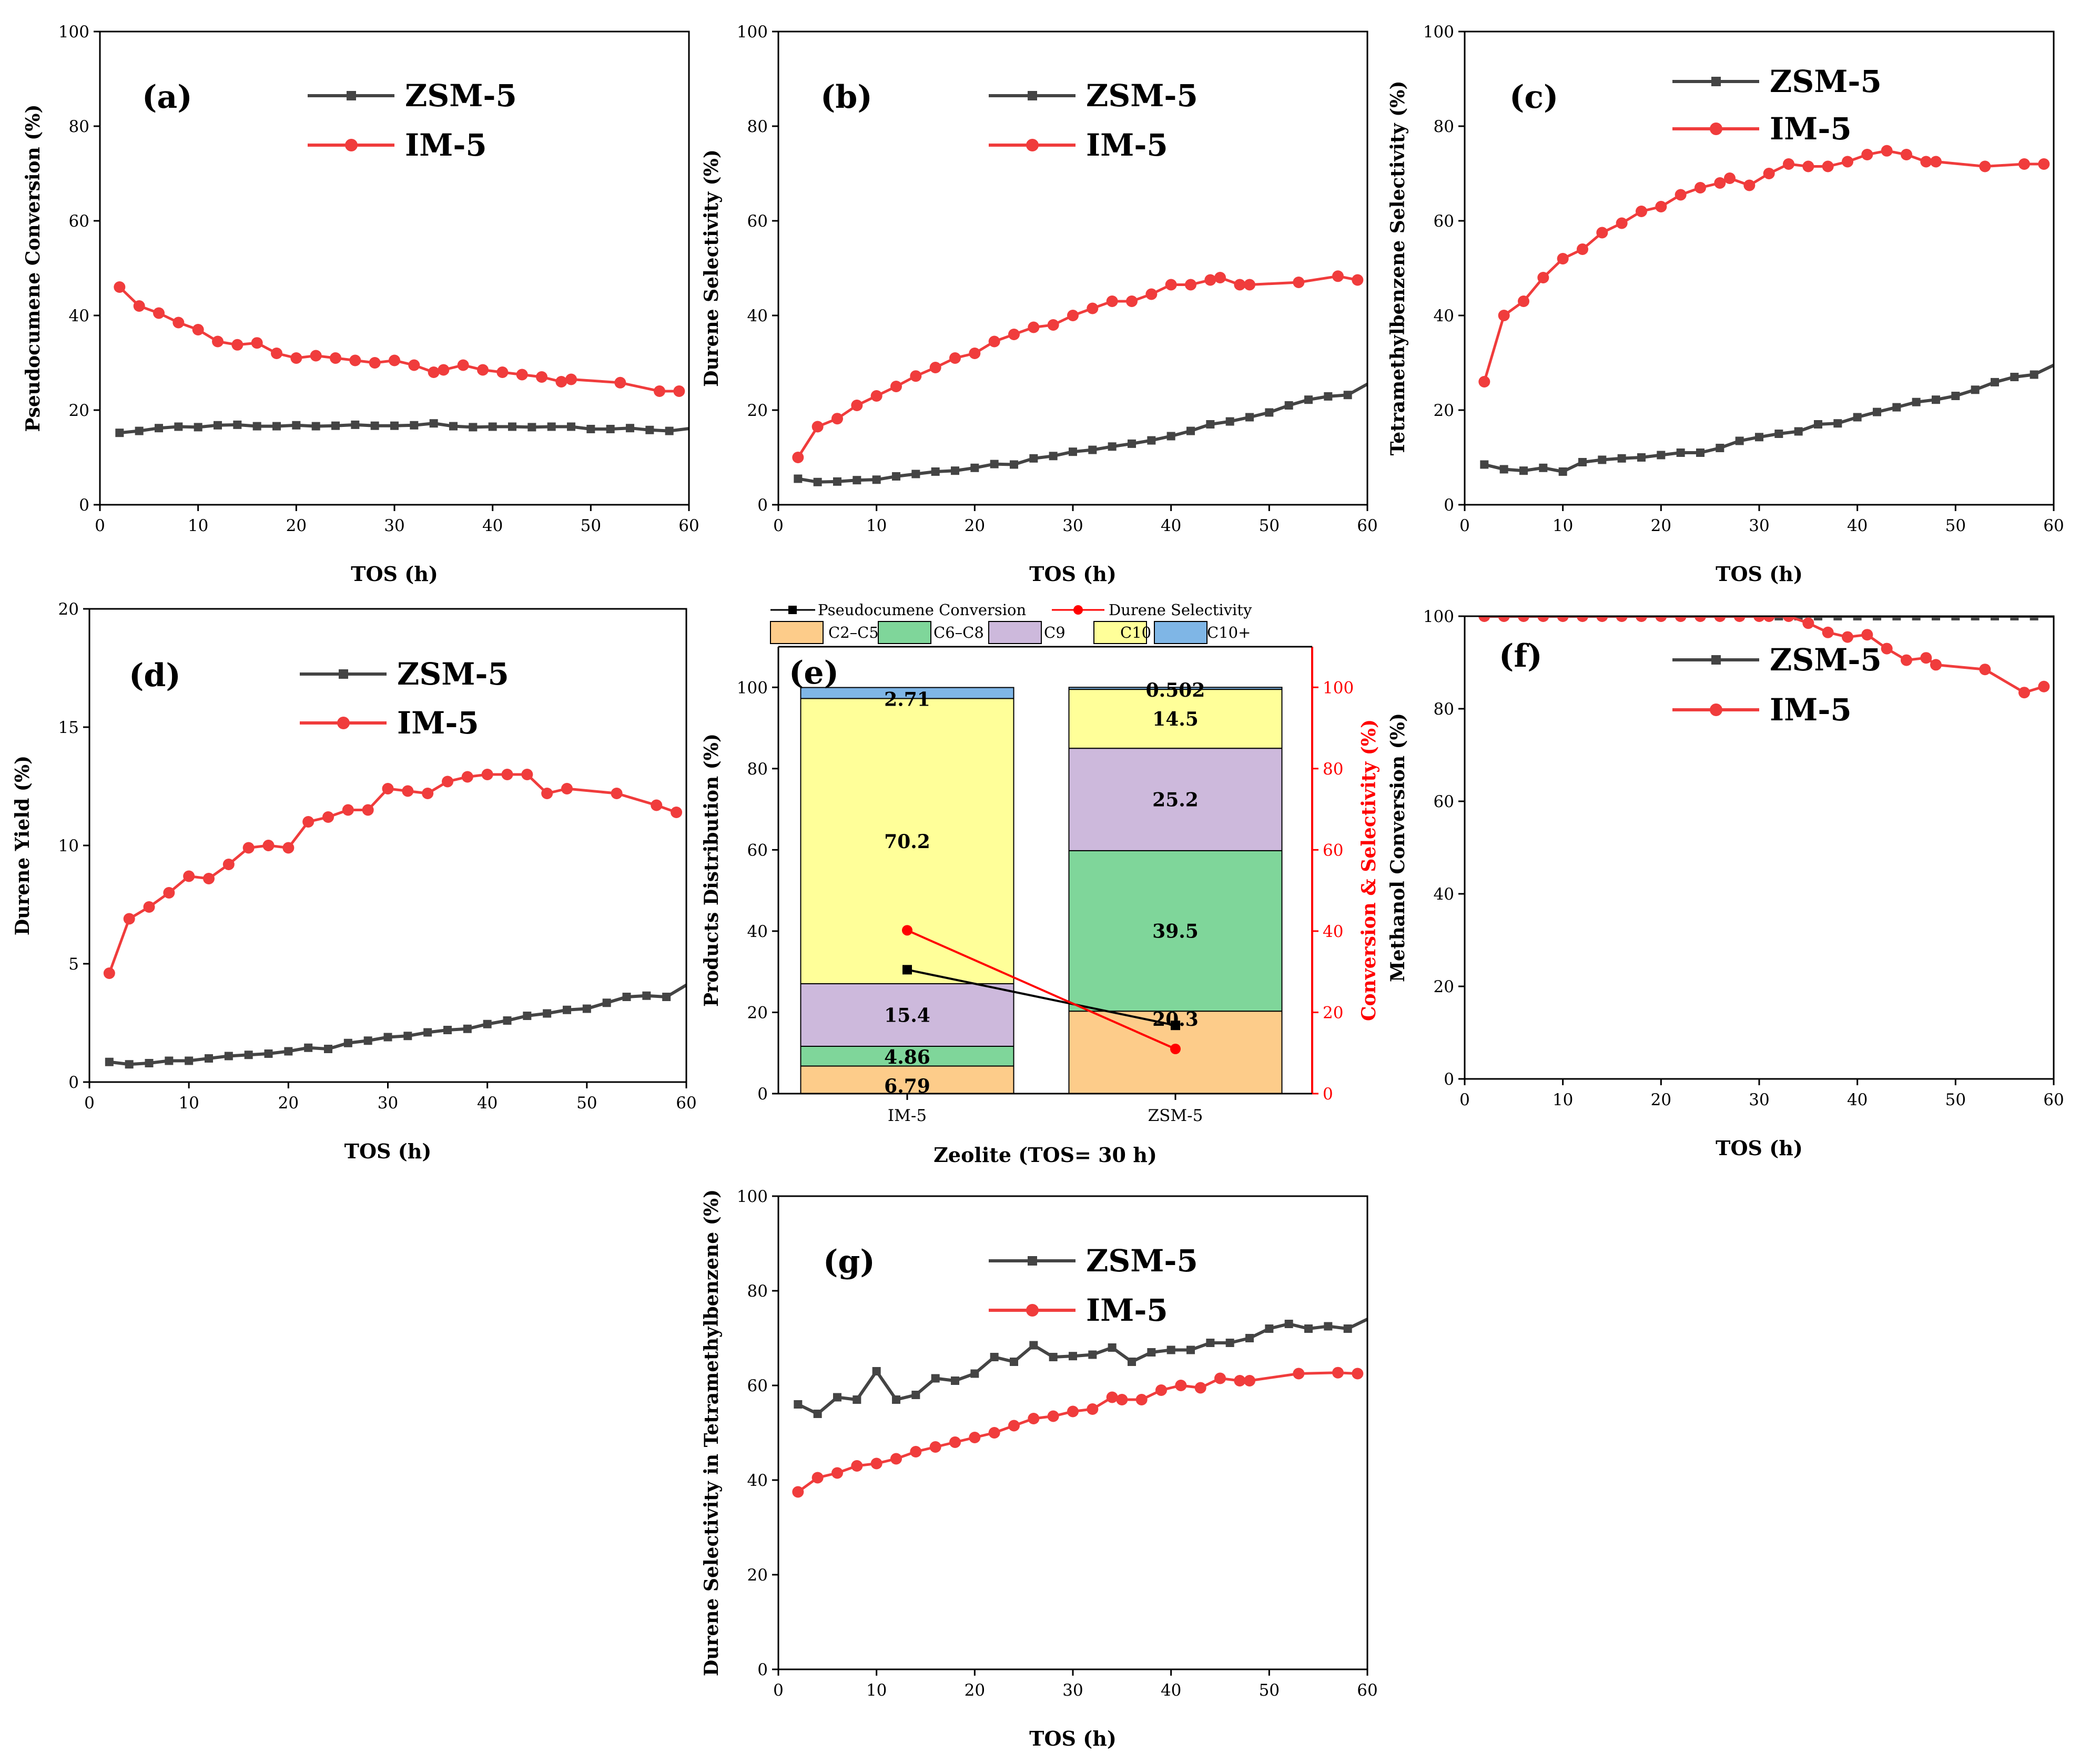 This screenshot has width=2080, height=1764. Describe the element at coordinates (1073, 574) in the screenshot. I see `x-axis-title: TOS (h)` at that location.